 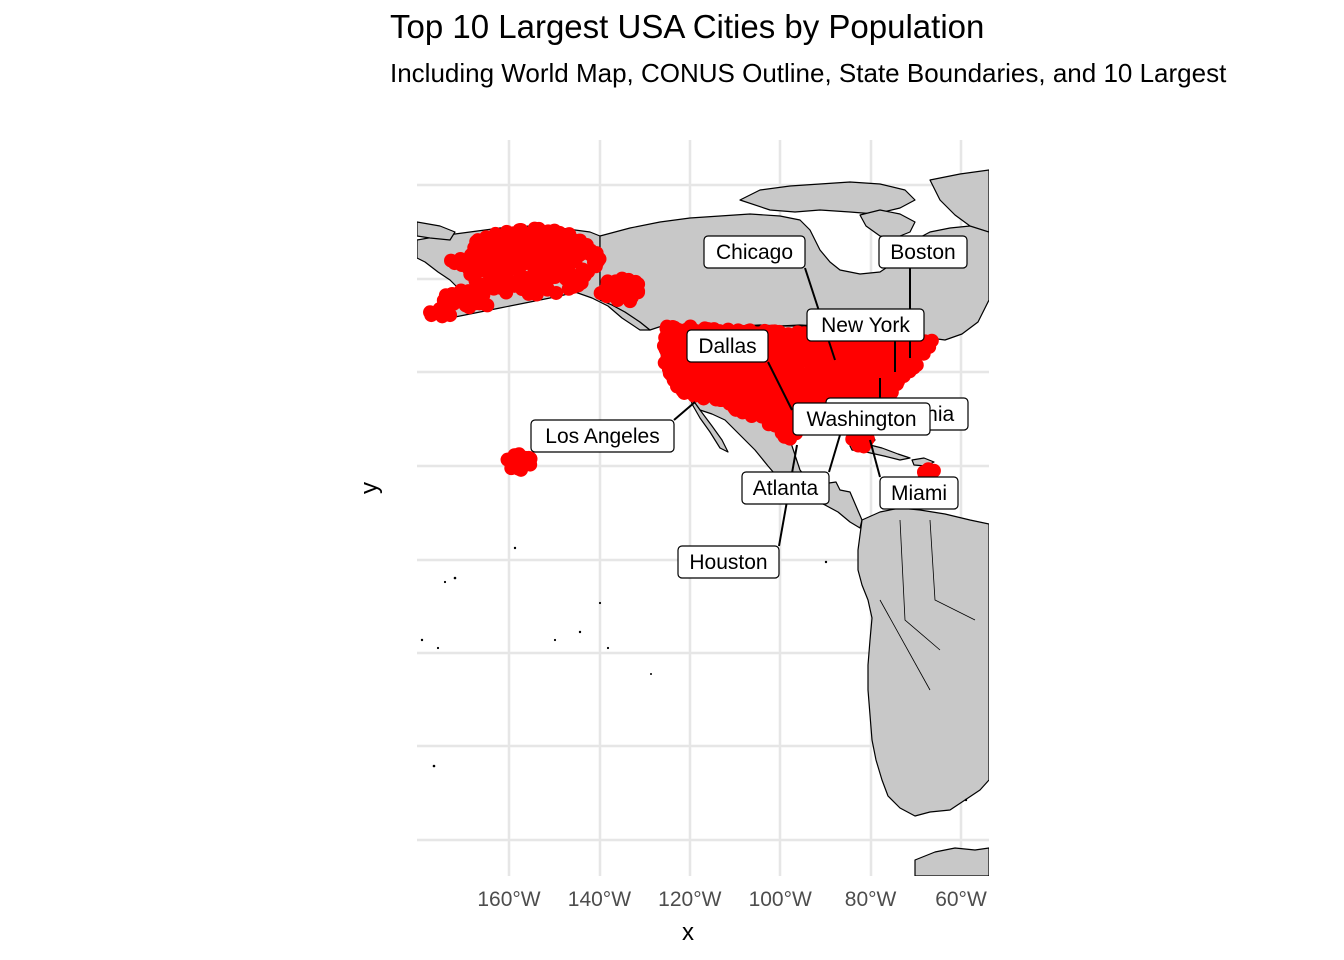 I want to click on city-label-text: Miami, so click(x=919, y=493).